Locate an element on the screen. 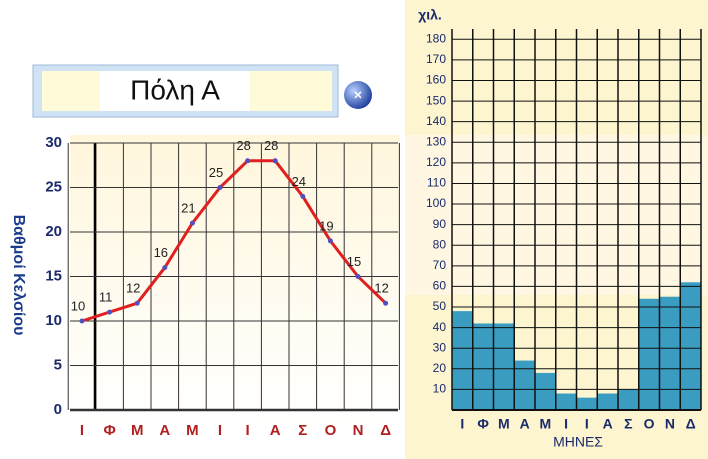 This screenshot has height=459, width=708. close-icon: × is located at coordinates (358, 95).